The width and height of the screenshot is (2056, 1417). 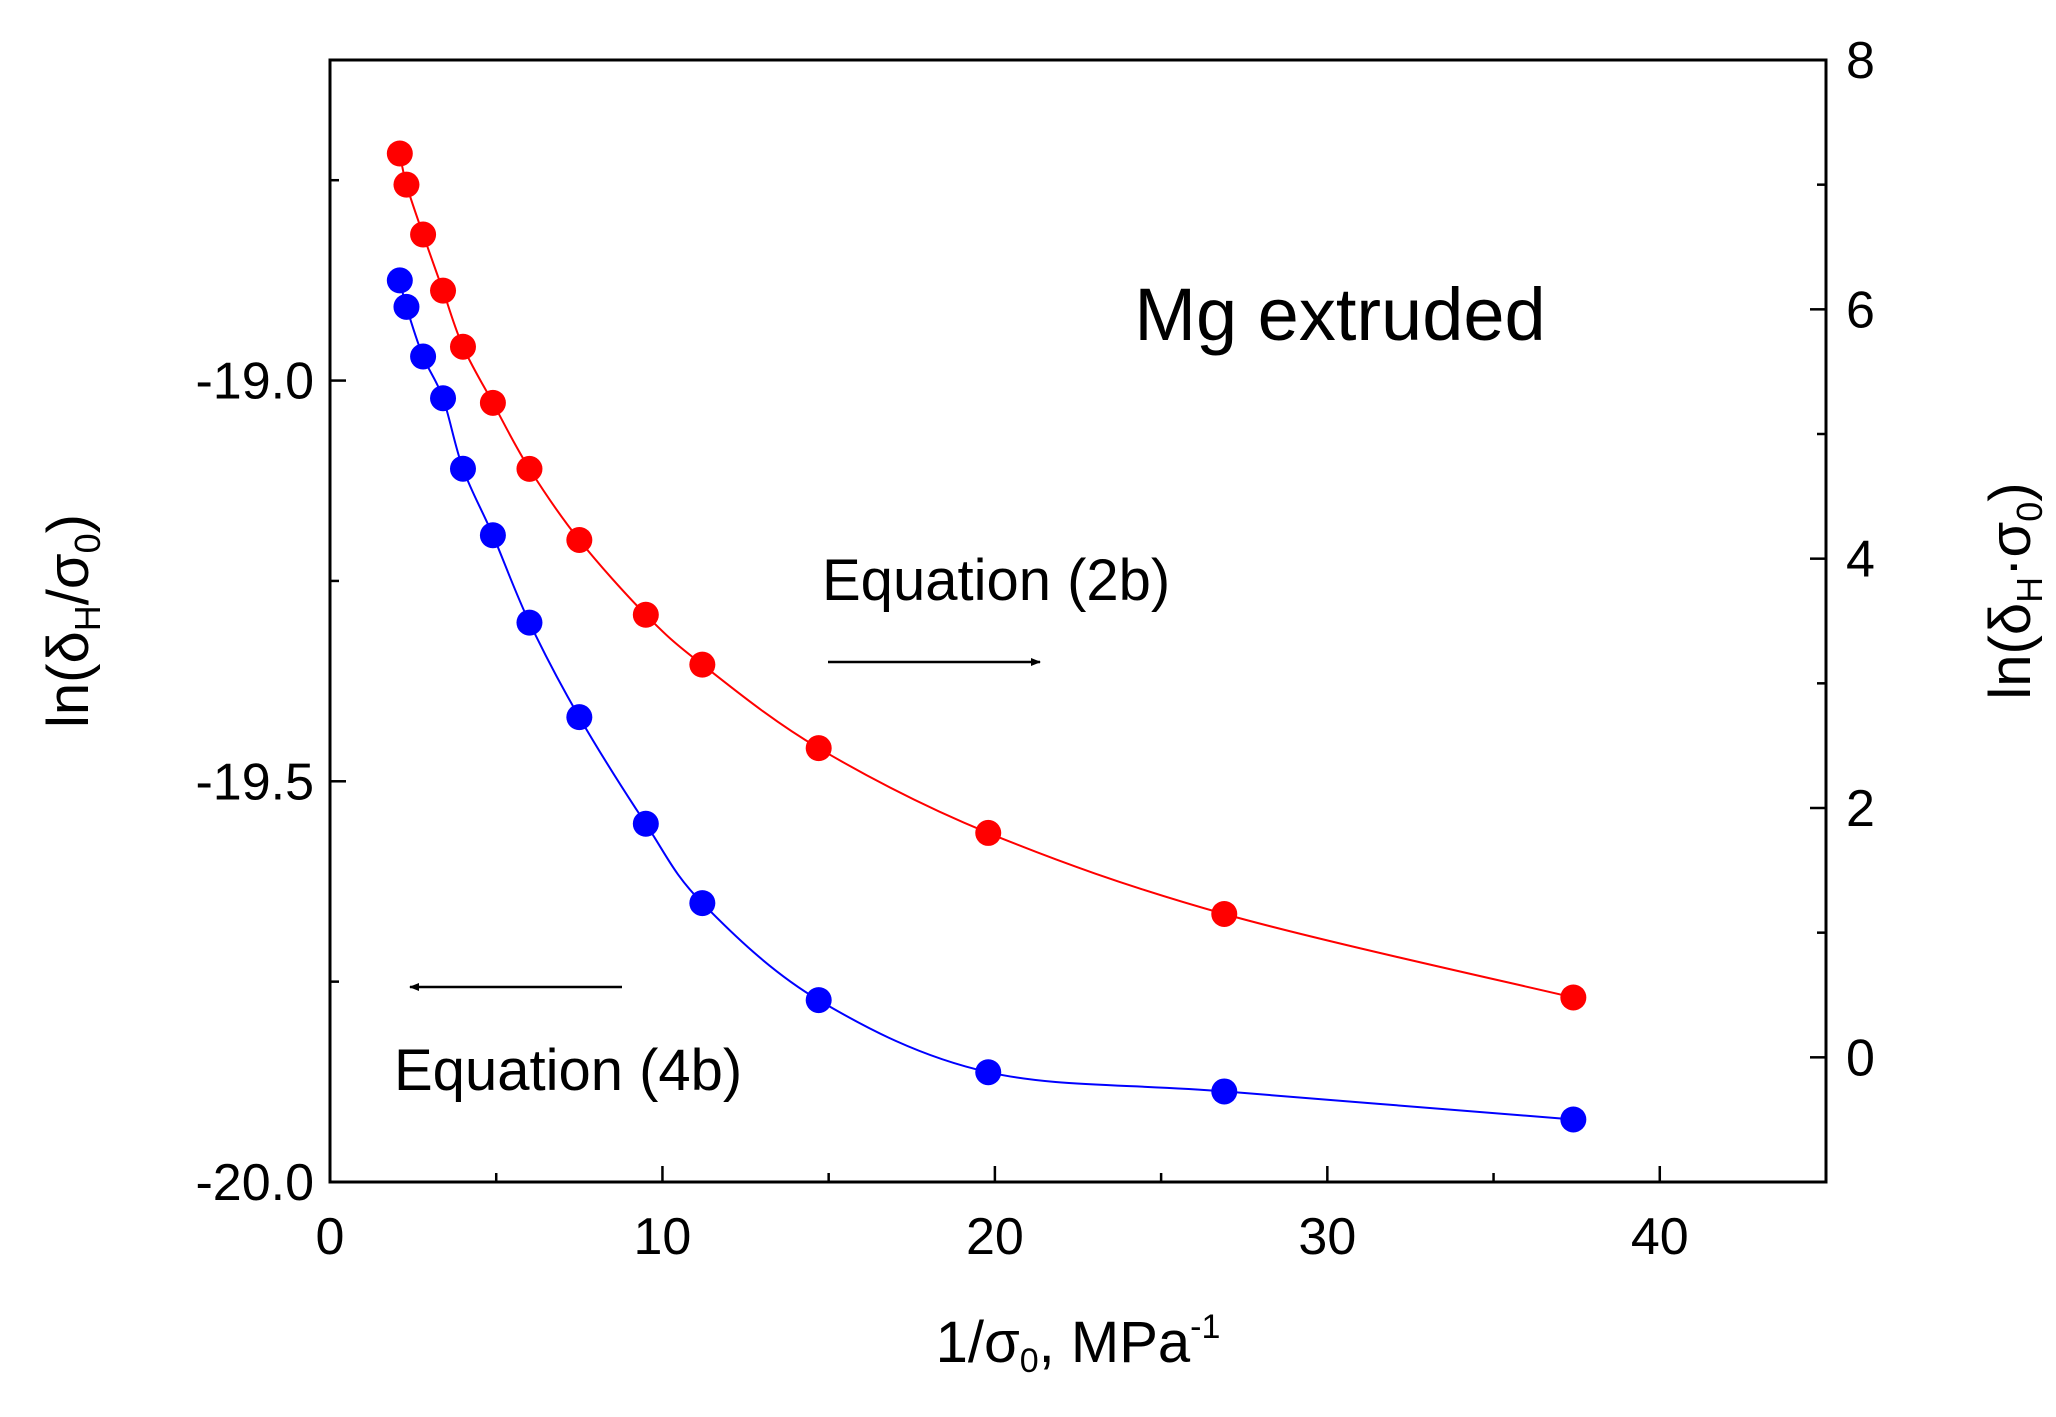 I want to click on annotation-equation-4b: Equation (4b), so click(x=568, y=1070).